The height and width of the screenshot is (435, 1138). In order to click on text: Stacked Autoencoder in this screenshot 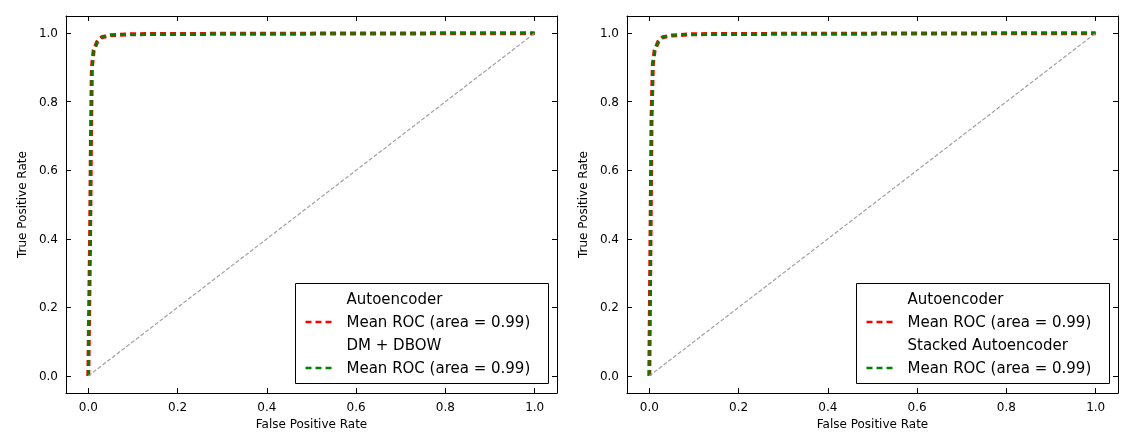, I will do `click(988, 345)`.